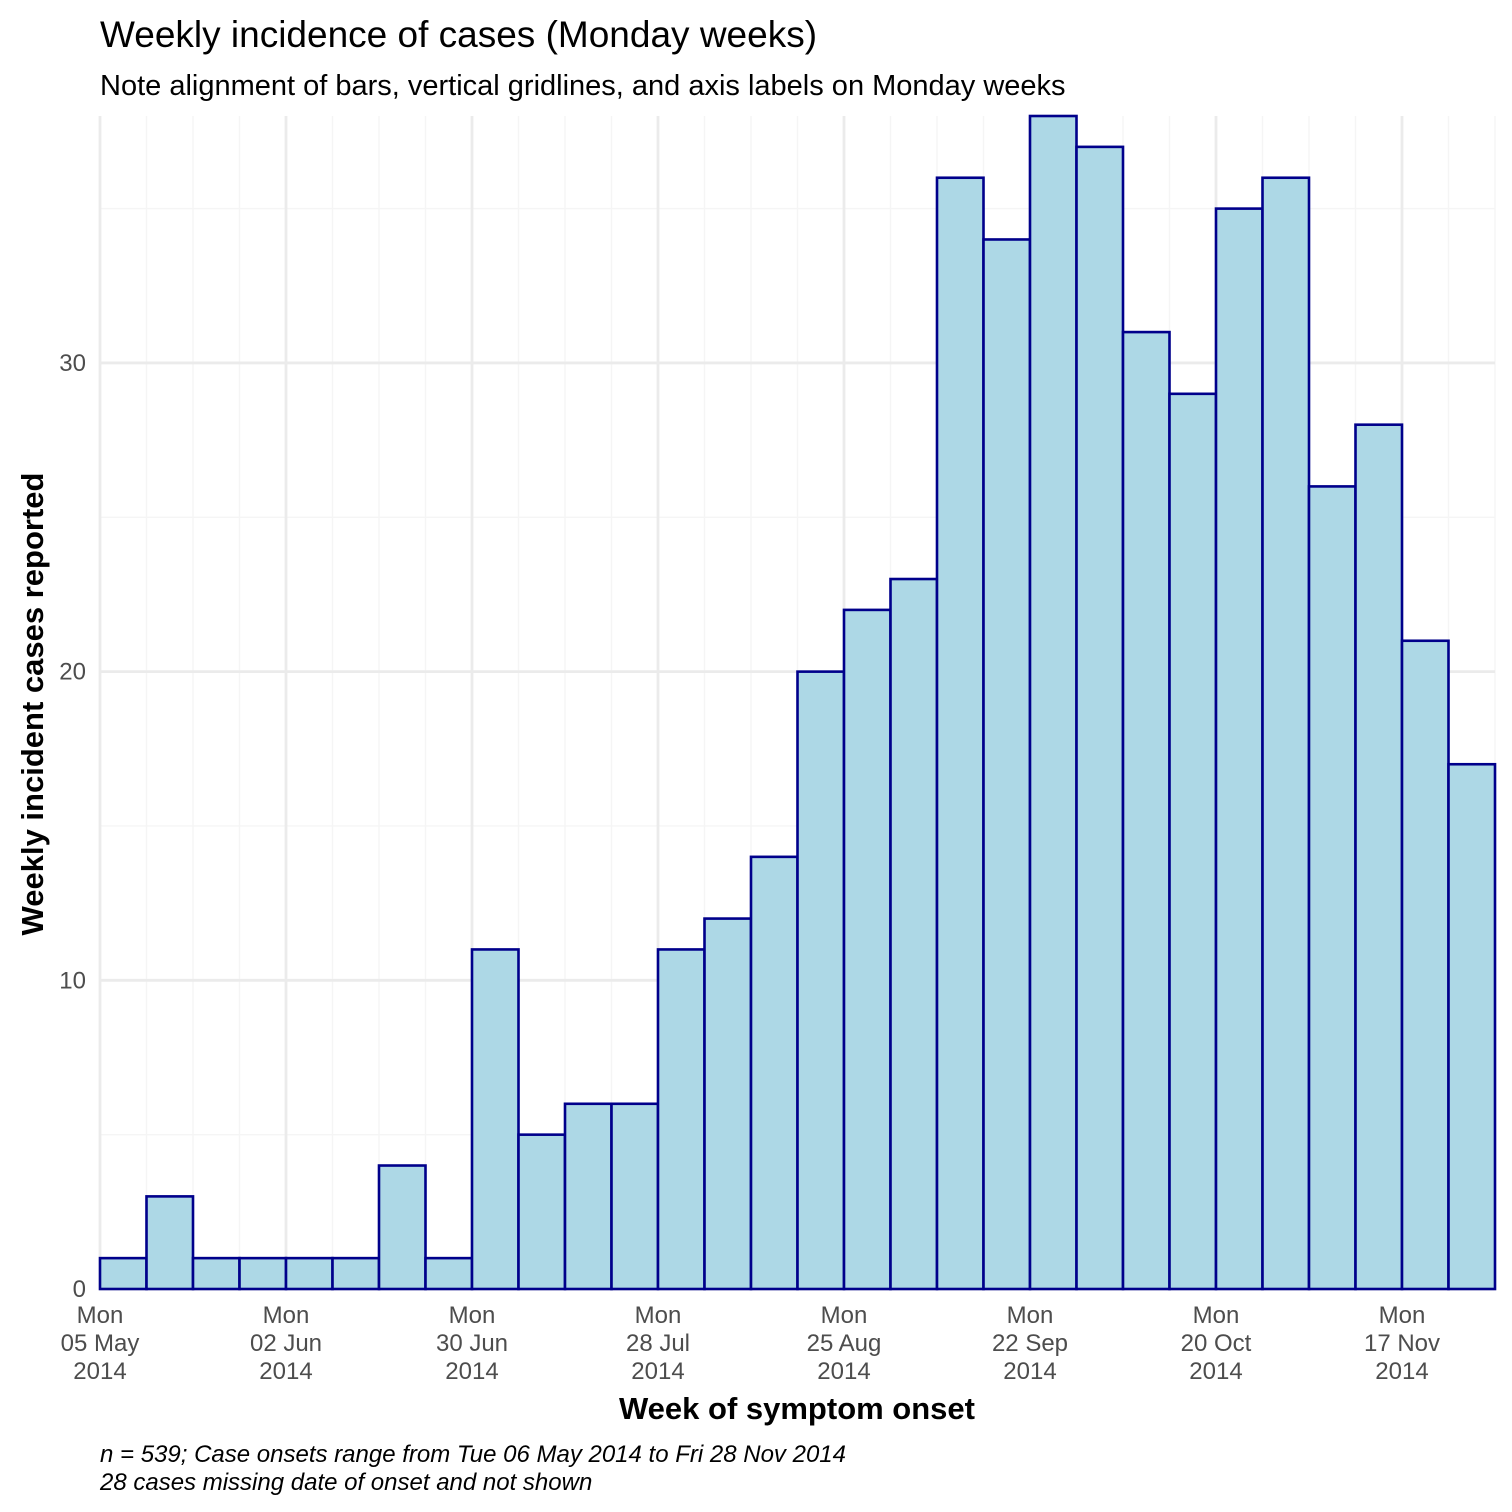 This screenshot has height=1512, width=1512. Describe the element at coordinates (844, 1343) in the screenshot. I see `x-tick-label: Mon 25 Aug 2014` at that location.